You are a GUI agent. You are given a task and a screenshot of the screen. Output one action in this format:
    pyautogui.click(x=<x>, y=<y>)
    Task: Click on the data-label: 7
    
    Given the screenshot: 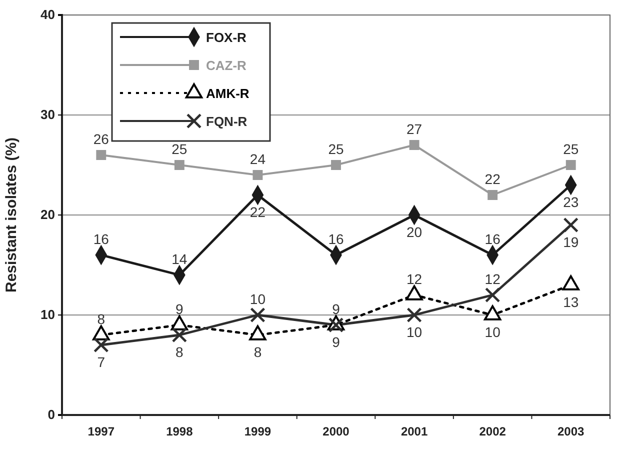 What is the action you would take?
    pyautogui.click(x=101, y=362)
    